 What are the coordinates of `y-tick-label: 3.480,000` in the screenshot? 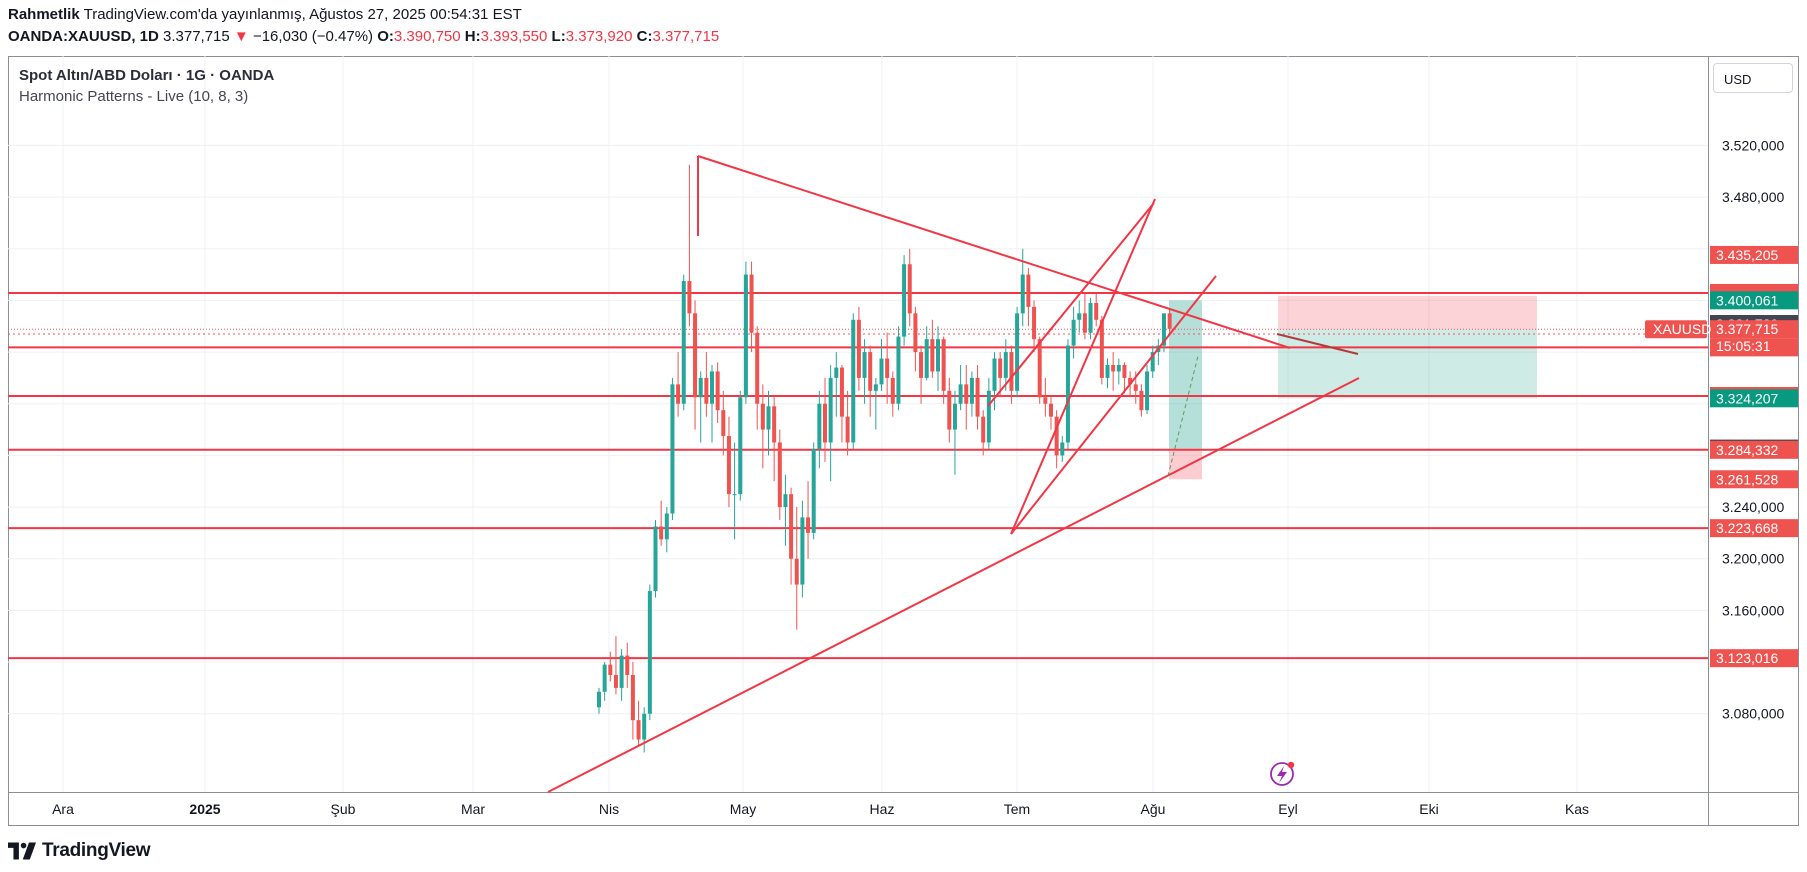 It's located at (1753, 197).